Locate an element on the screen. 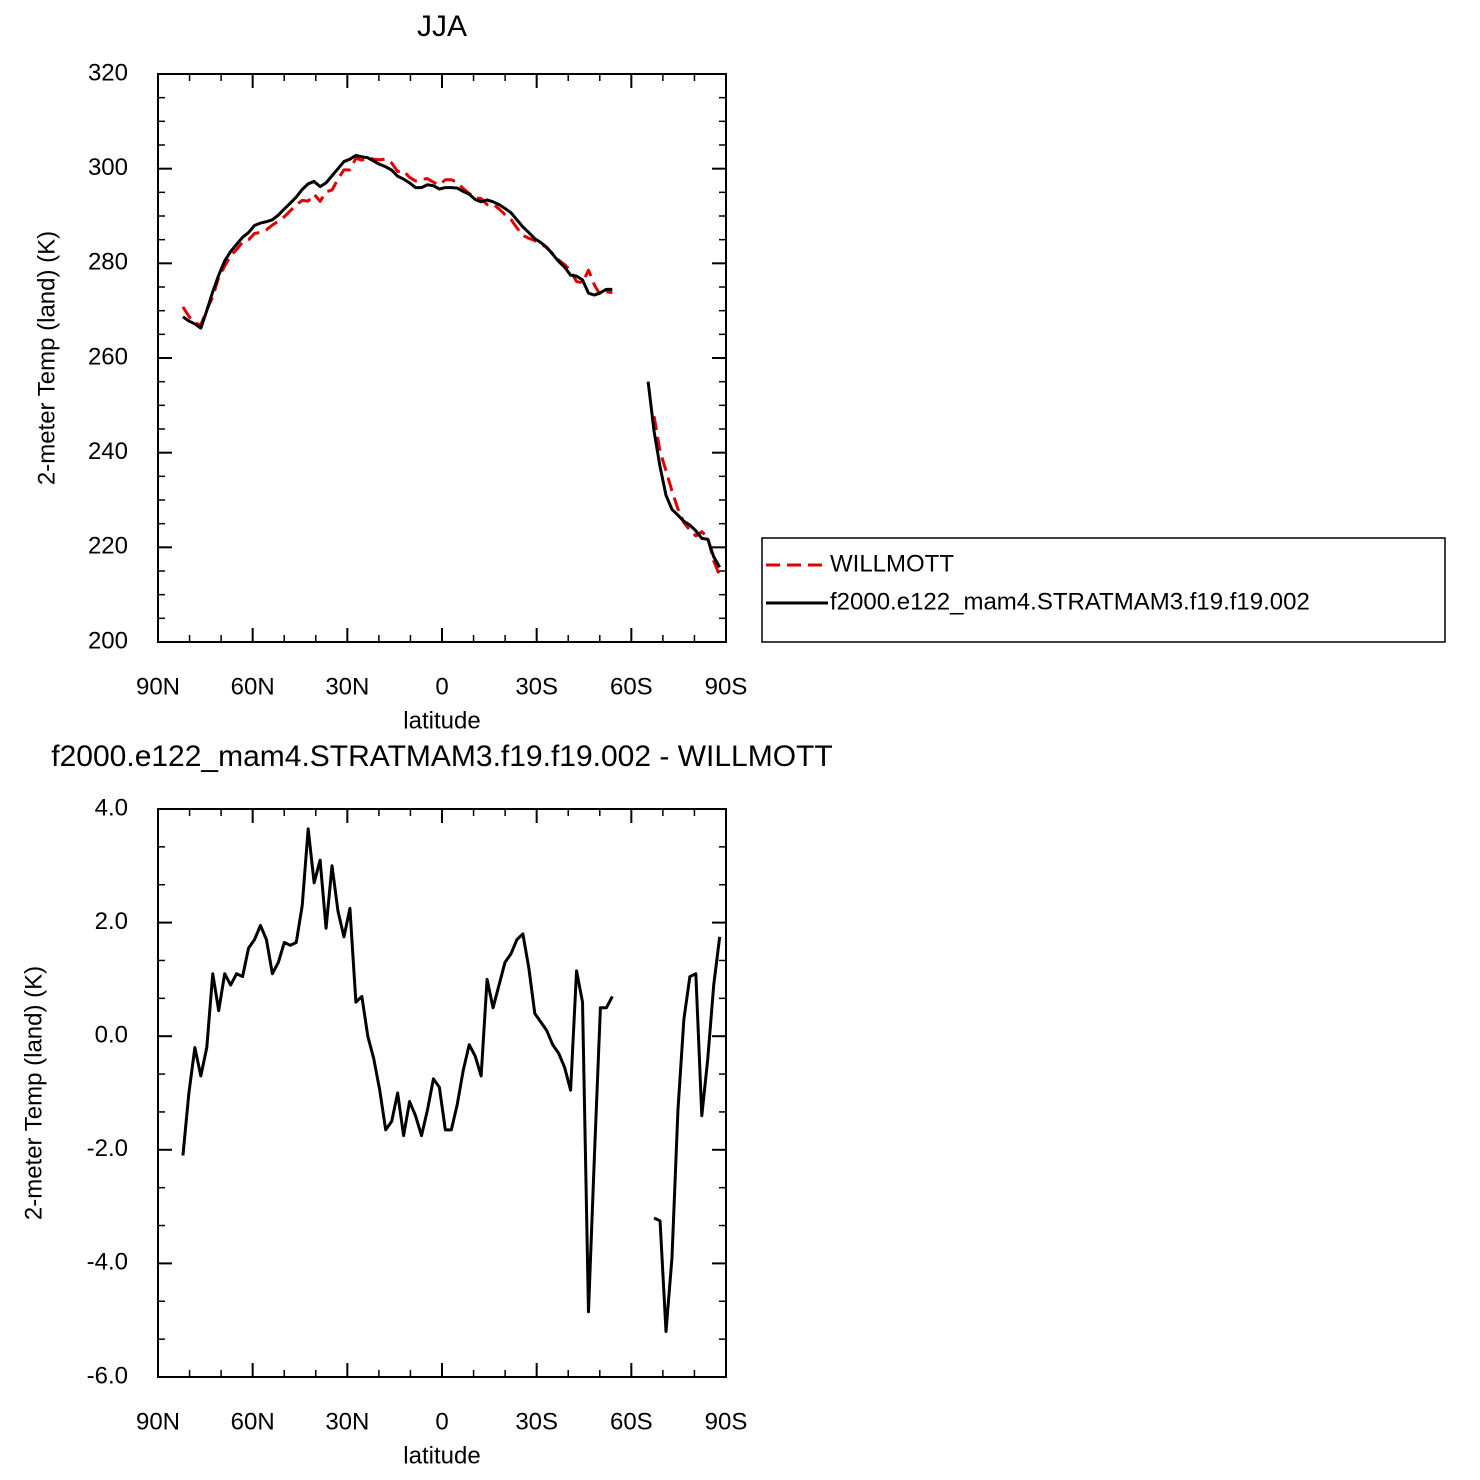  y-tick-label: -4.0 is located at coordinates (107, 1262).